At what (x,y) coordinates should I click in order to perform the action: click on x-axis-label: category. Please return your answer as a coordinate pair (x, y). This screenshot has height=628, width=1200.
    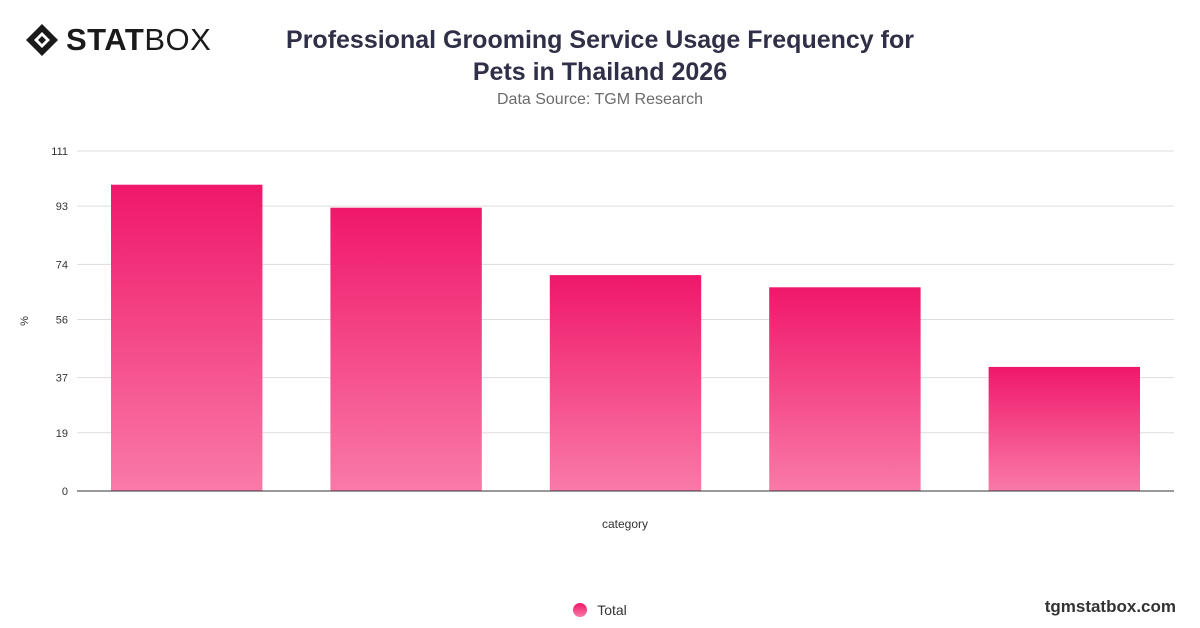
    Looking at the image, I should click on (625, 524).